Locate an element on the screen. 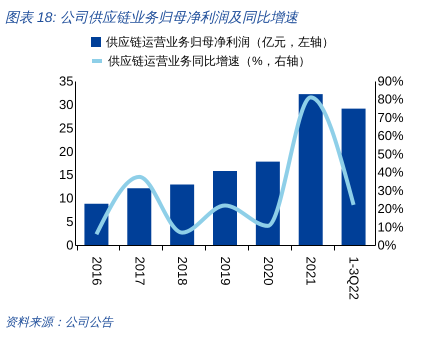 This screenshot has width=448, height=341. y-tick-label: 35 is located at coordinates (66, 81).